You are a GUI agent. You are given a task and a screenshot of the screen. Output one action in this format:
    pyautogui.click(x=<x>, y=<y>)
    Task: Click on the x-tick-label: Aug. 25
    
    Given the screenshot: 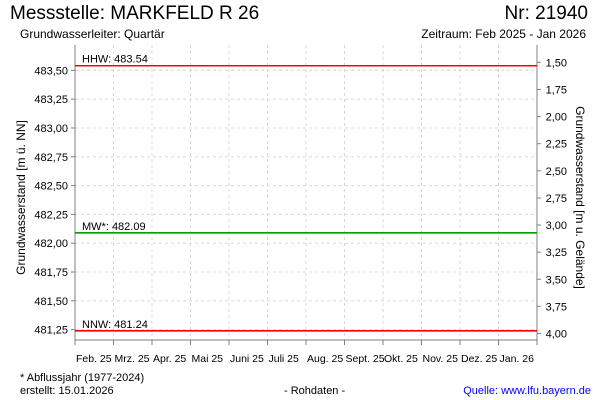 What is the action you would take?
    pyautogui.click(x=325, y=359)
    